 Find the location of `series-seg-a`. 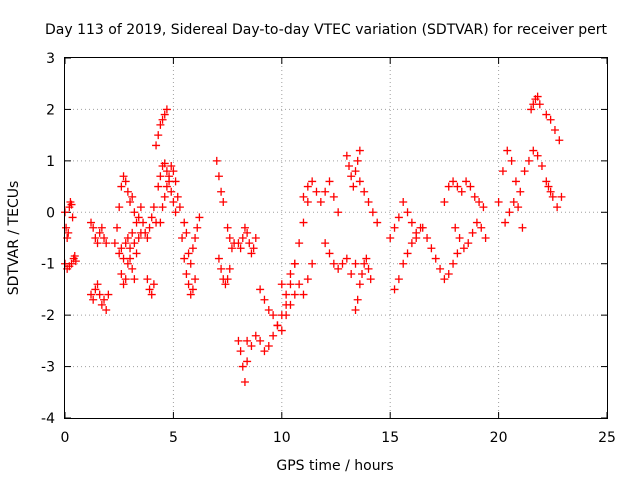

series-seg-a is located at coordinates (69, 220).